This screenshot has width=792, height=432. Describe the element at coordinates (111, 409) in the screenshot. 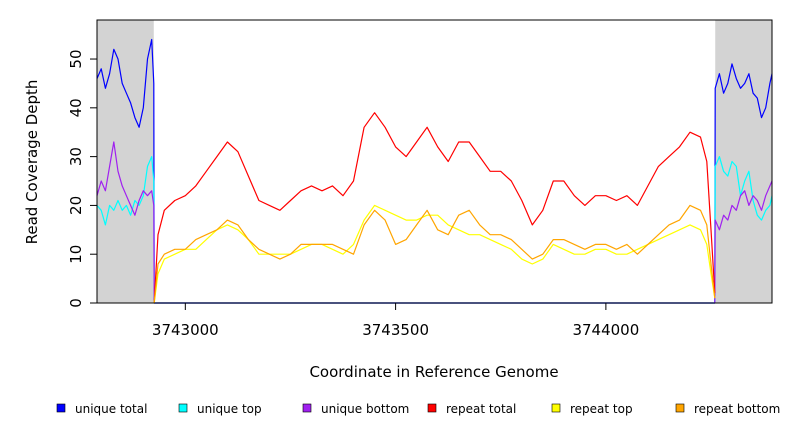

I see `legend-label-unique-total: unique total` at that location.